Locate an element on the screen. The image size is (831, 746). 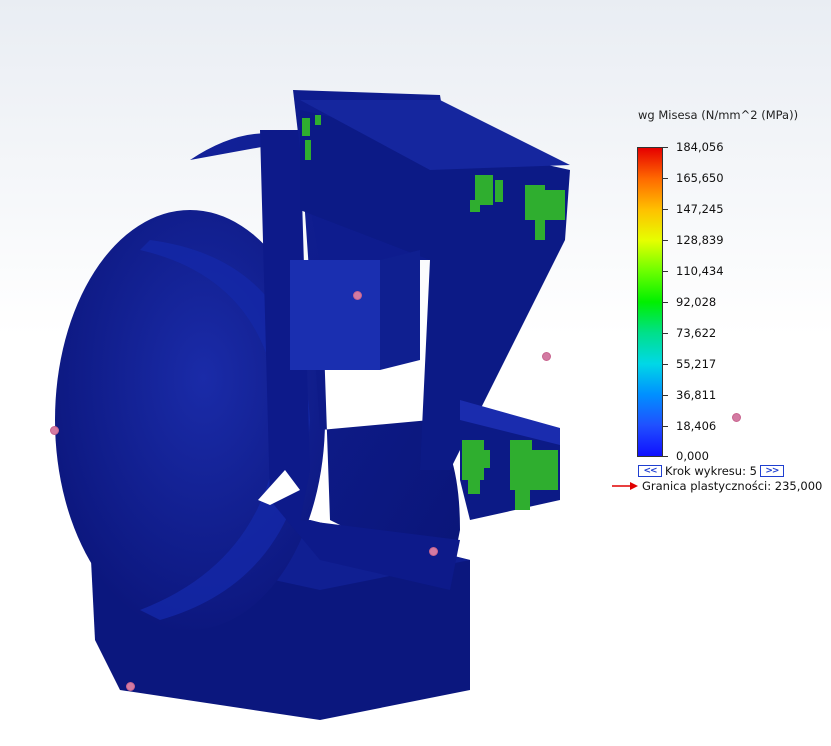
legend-tick-label: 147,245 is located at coordinates (700, 209).